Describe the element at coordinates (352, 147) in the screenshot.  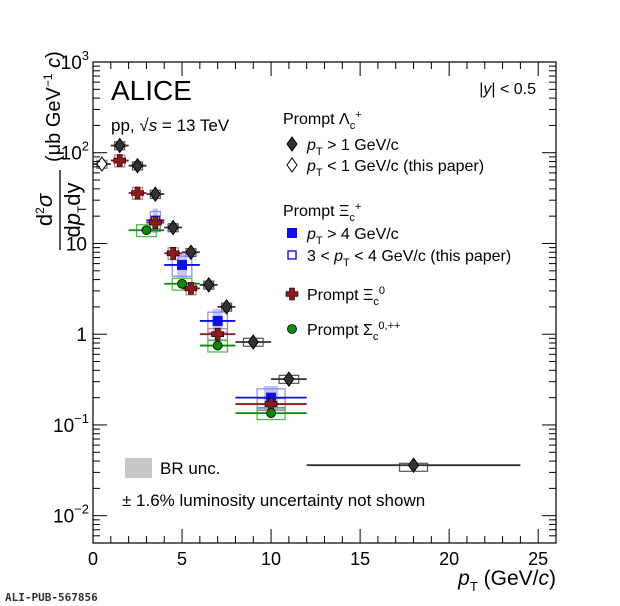
I see `legend-lc-gt1: pT > 1 GeV/c` at that location.